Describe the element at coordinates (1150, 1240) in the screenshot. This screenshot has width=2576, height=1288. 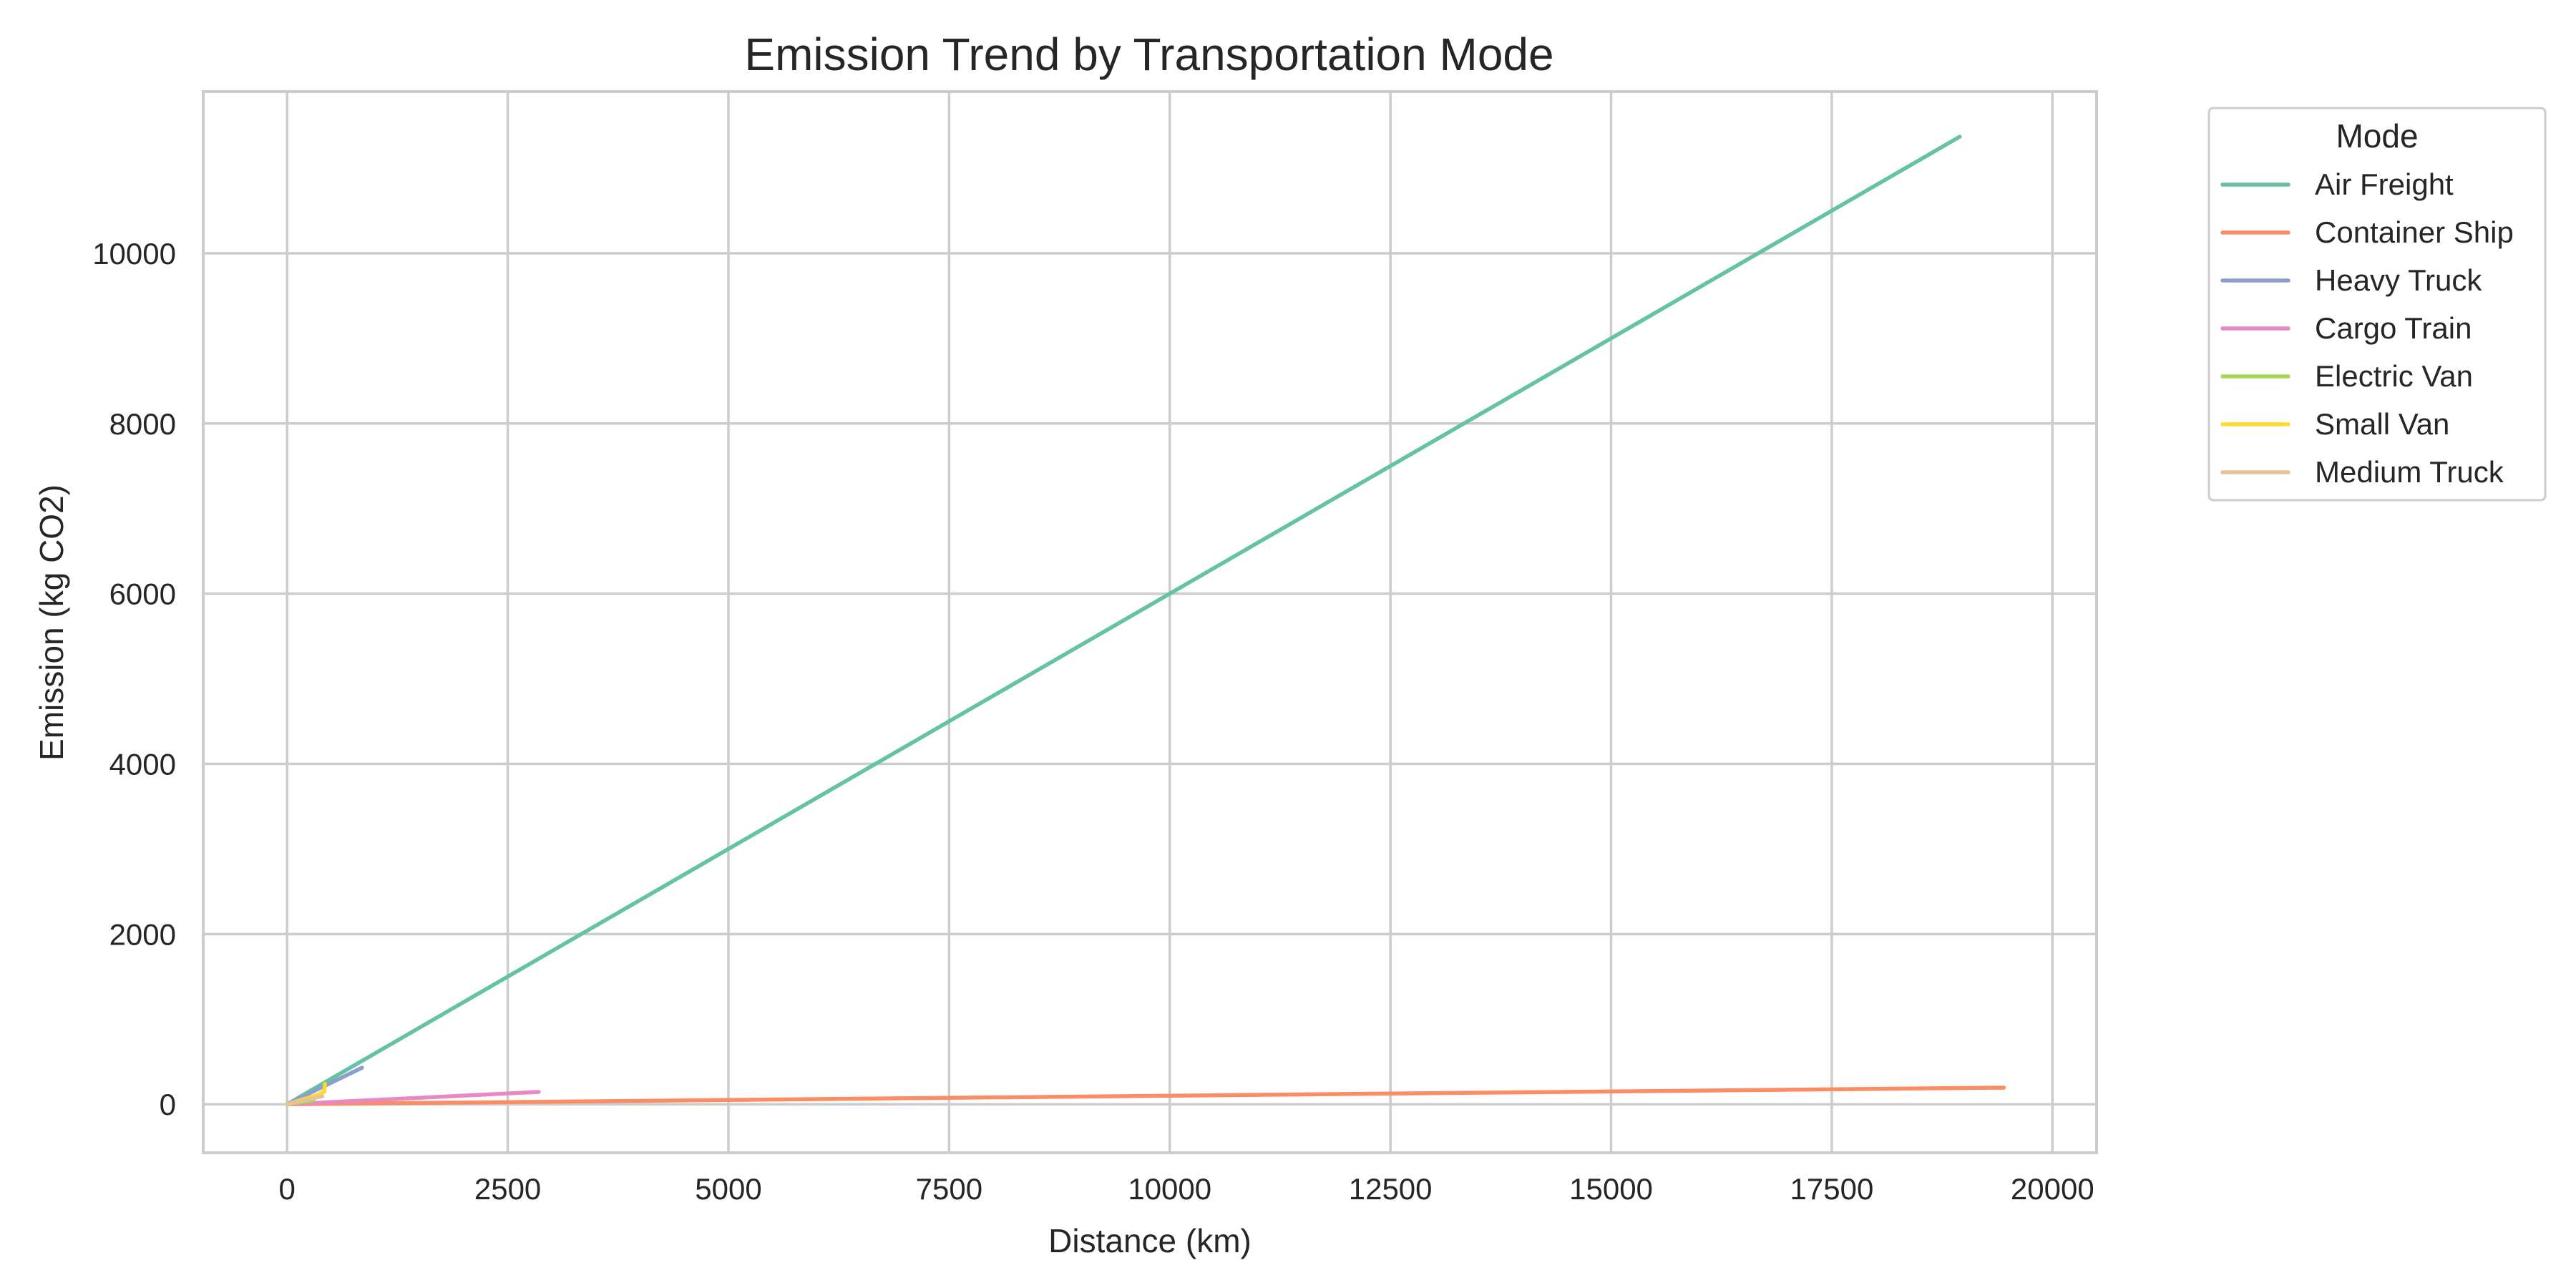
I see `x-axis-label: Distance (km)` at that location.